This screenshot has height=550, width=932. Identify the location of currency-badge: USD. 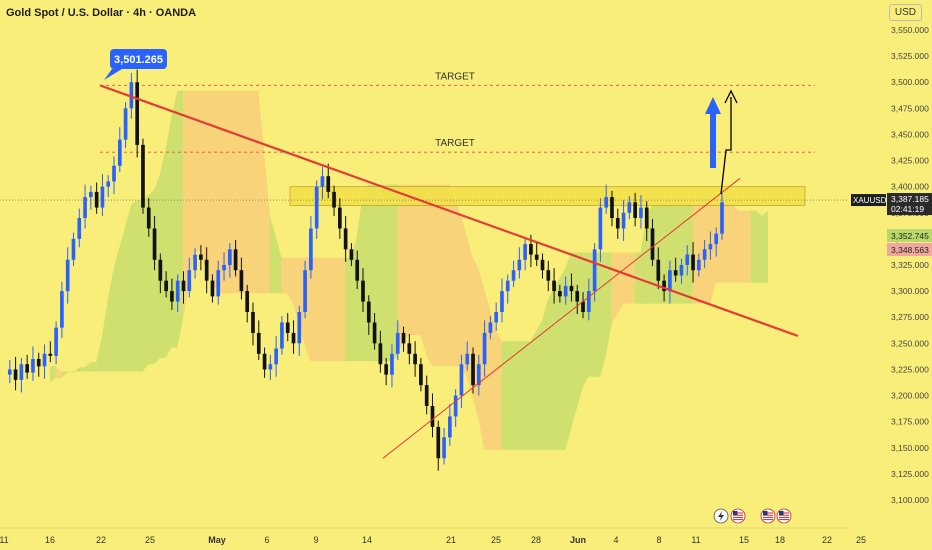
(905, 12).